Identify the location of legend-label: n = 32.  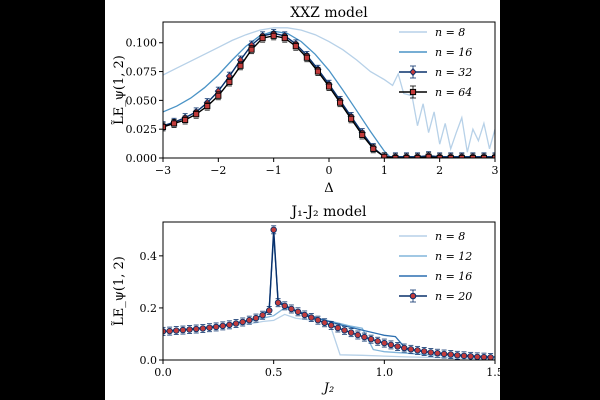
(453, 72).